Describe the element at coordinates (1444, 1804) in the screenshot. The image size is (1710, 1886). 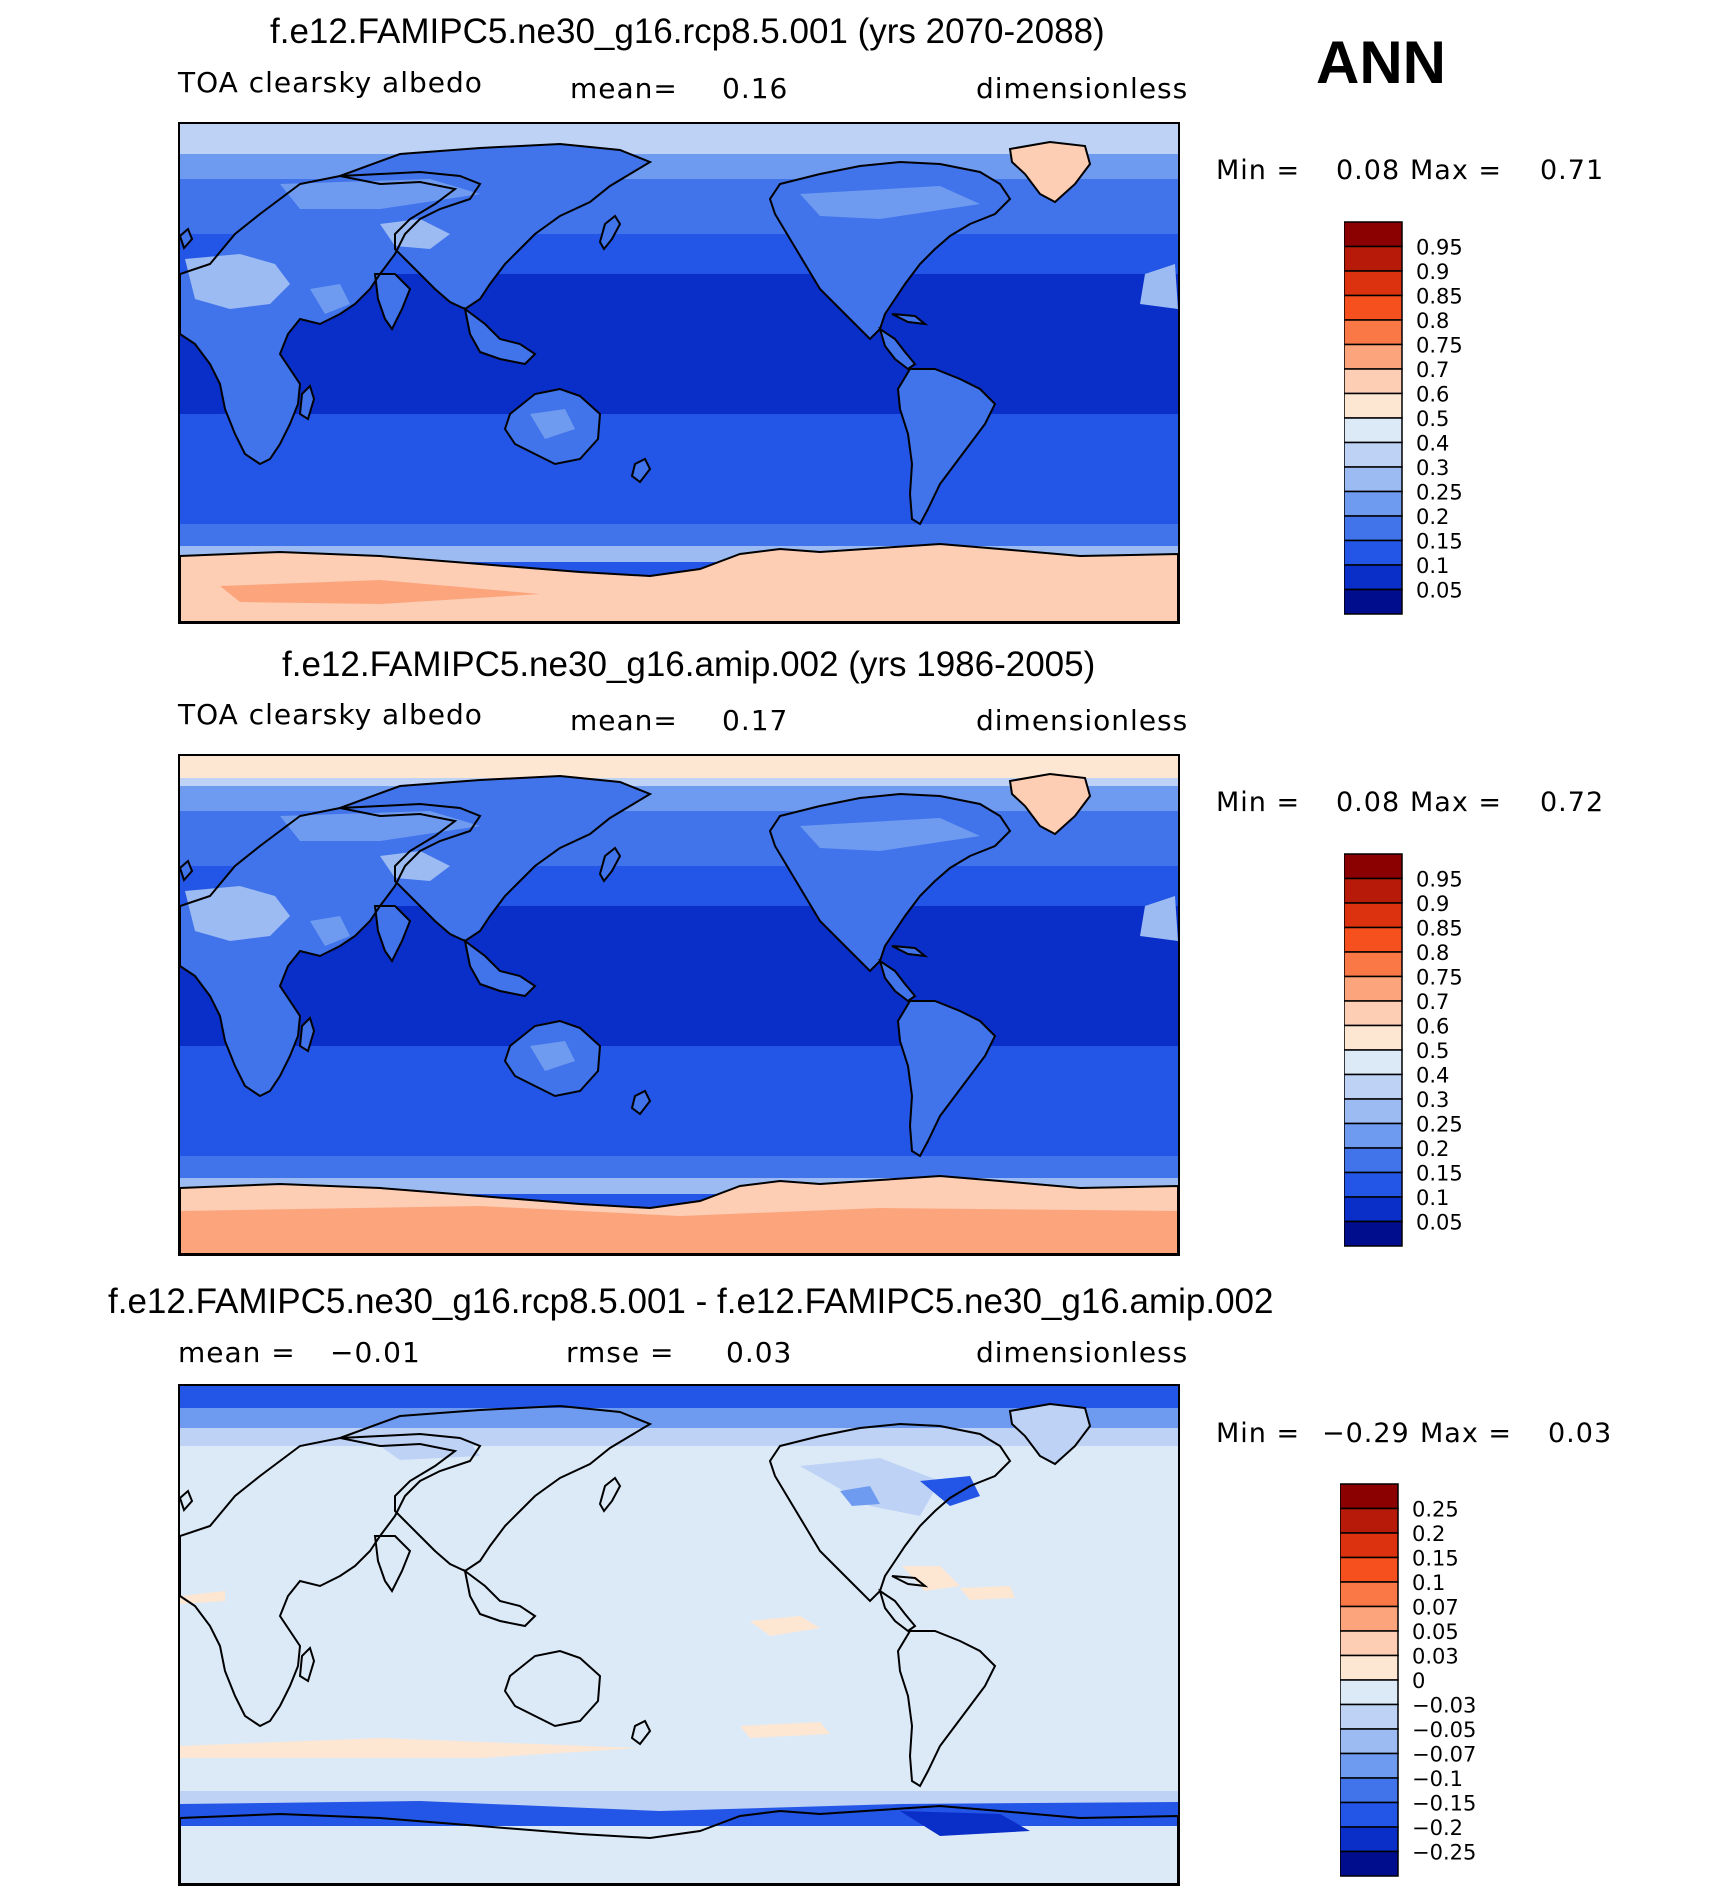
I see `colorbar-tick-label: −0.15` at that location.